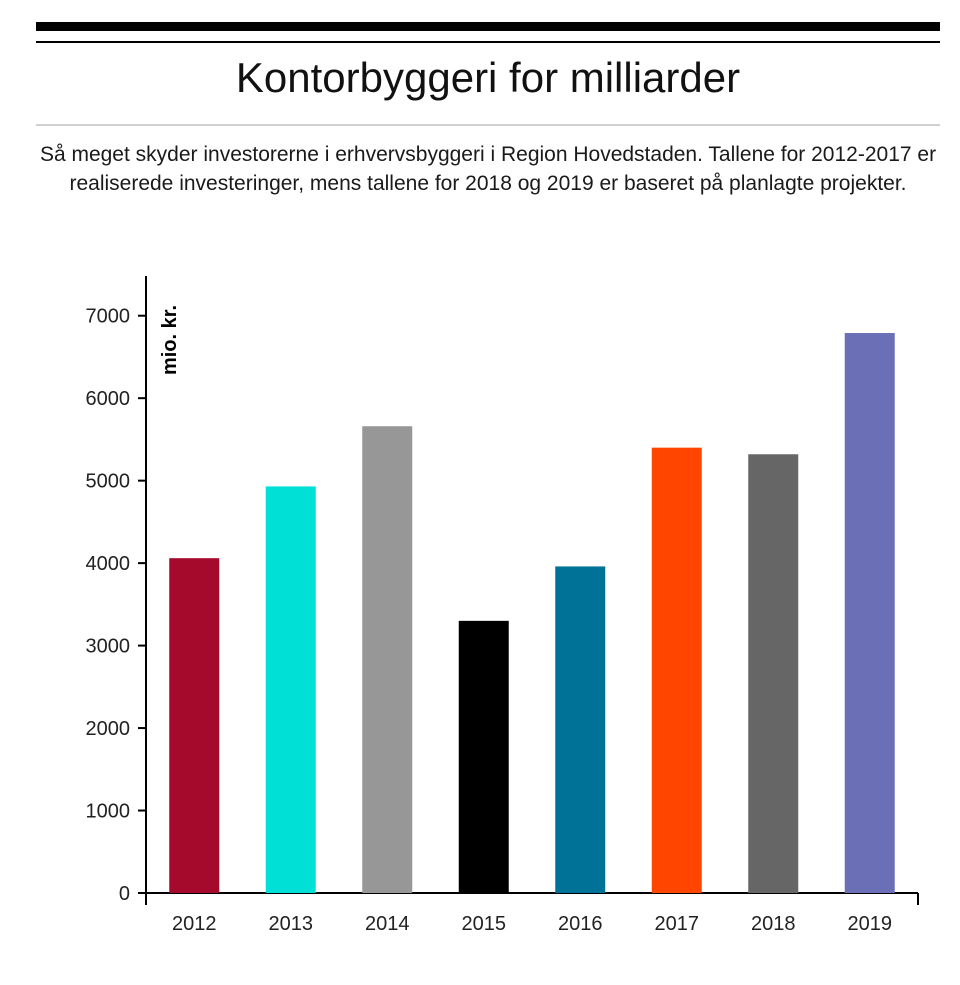  What do you see at coordinates (108, 399) in the screenshot?
I see `y-tick-label: 6000` at bounding box center [108, 399].